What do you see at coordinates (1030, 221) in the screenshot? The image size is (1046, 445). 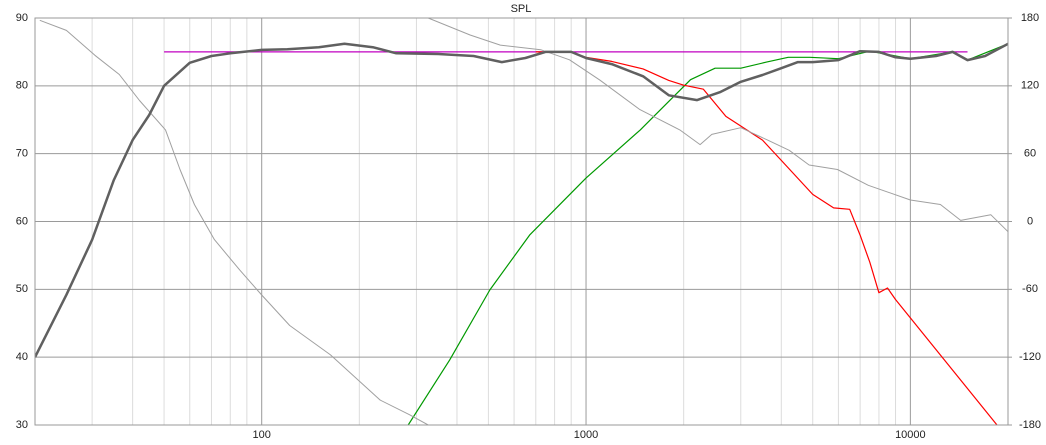 I see `y2-tick-label: 0` at bounding box center [1030, 221].